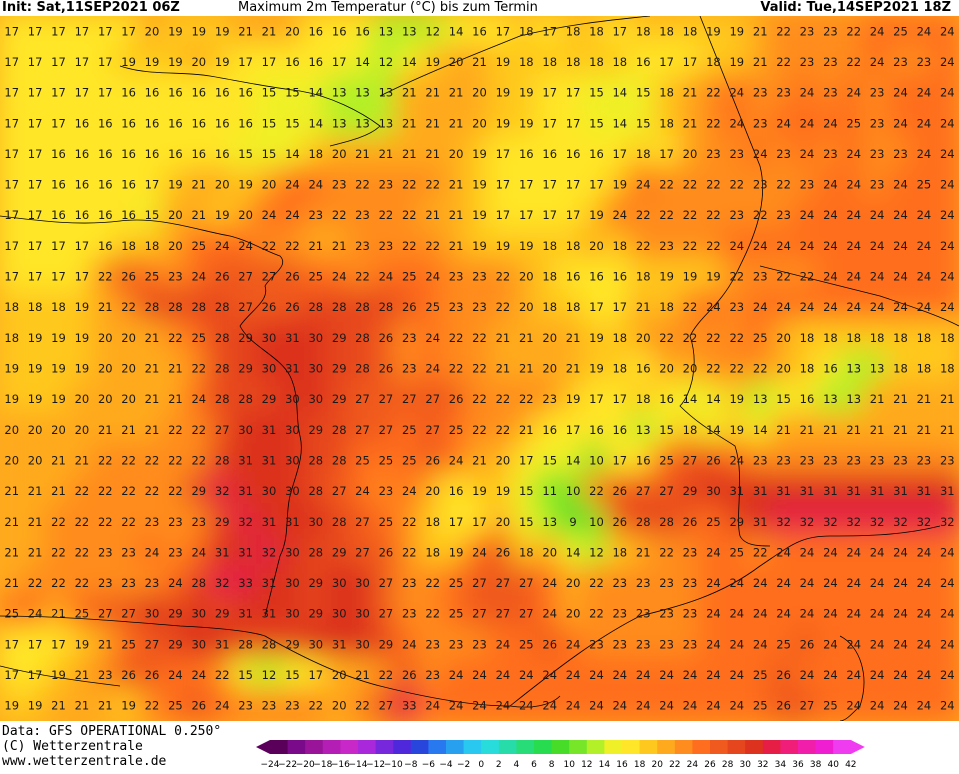 Image resolution: width=959 pixels, height=774 pixels. I want to click on legend-tick-label: −10, so click(393, 765).